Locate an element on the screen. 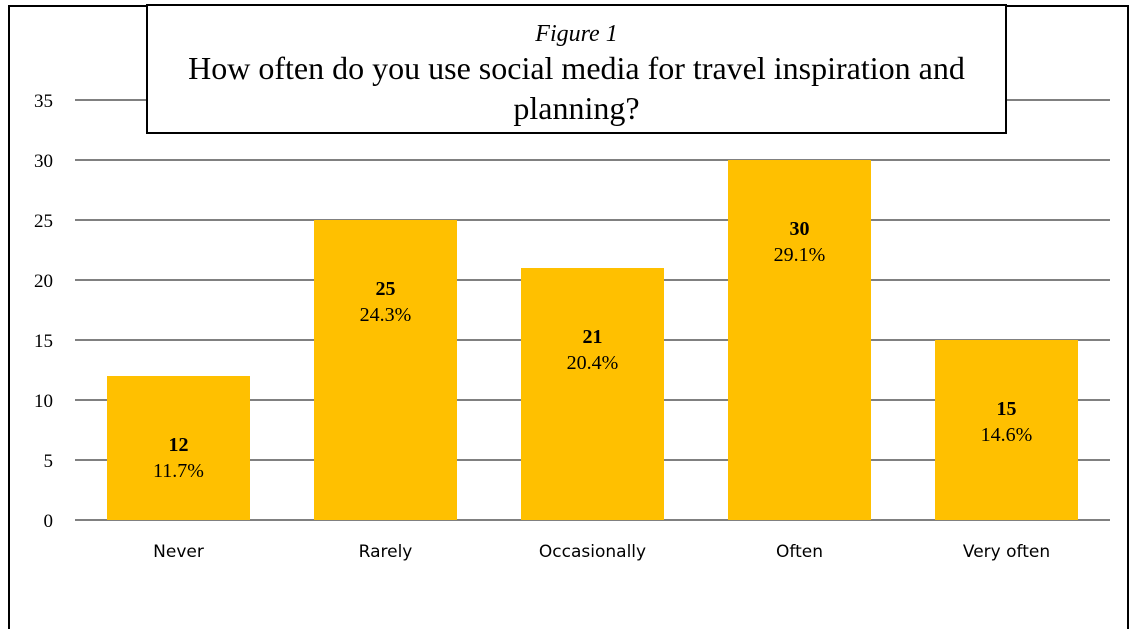 The height and width of the screenshot is (630, 1132). y-tick-label: 0 is located at coordinates (49, 521).